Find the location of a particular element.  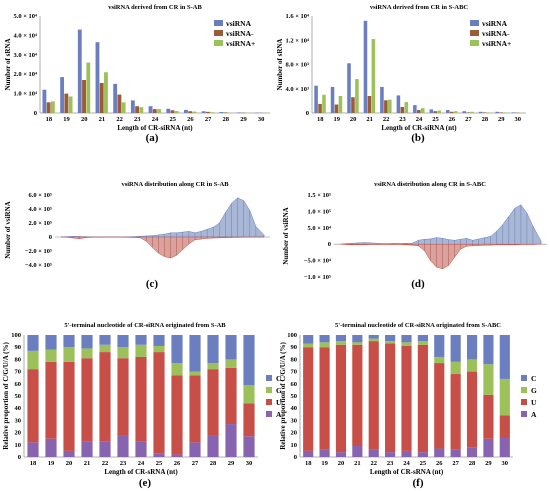

panel-letter-4: (e) is located at coordinates (145, 483).